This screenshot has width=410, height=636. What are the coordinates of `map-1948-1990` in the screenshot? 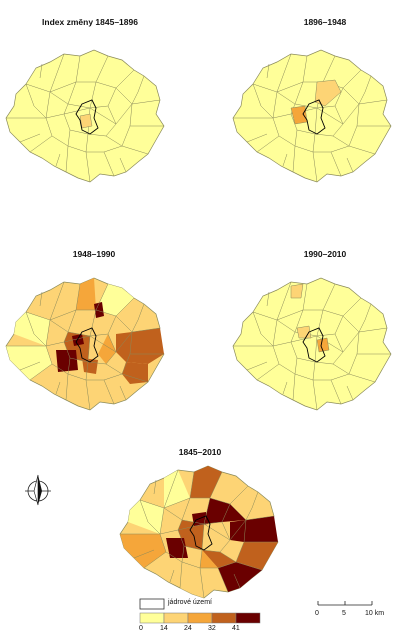 It's located at (85, 344).